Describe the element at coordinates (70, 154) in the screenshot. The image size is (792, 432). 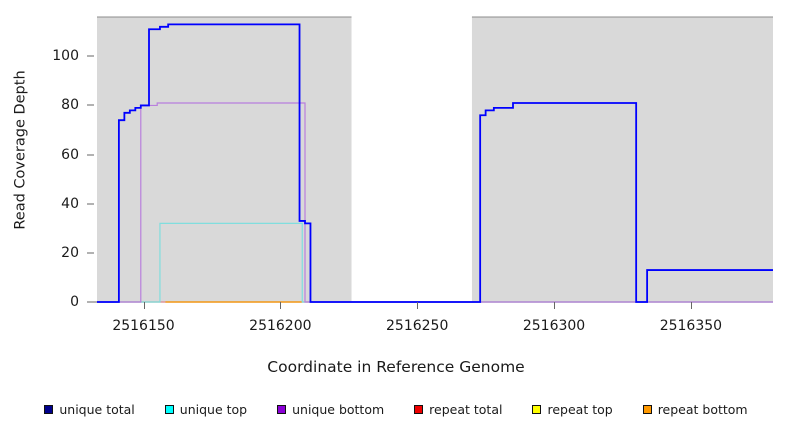
I see `y-tick-label: 60` at that location.